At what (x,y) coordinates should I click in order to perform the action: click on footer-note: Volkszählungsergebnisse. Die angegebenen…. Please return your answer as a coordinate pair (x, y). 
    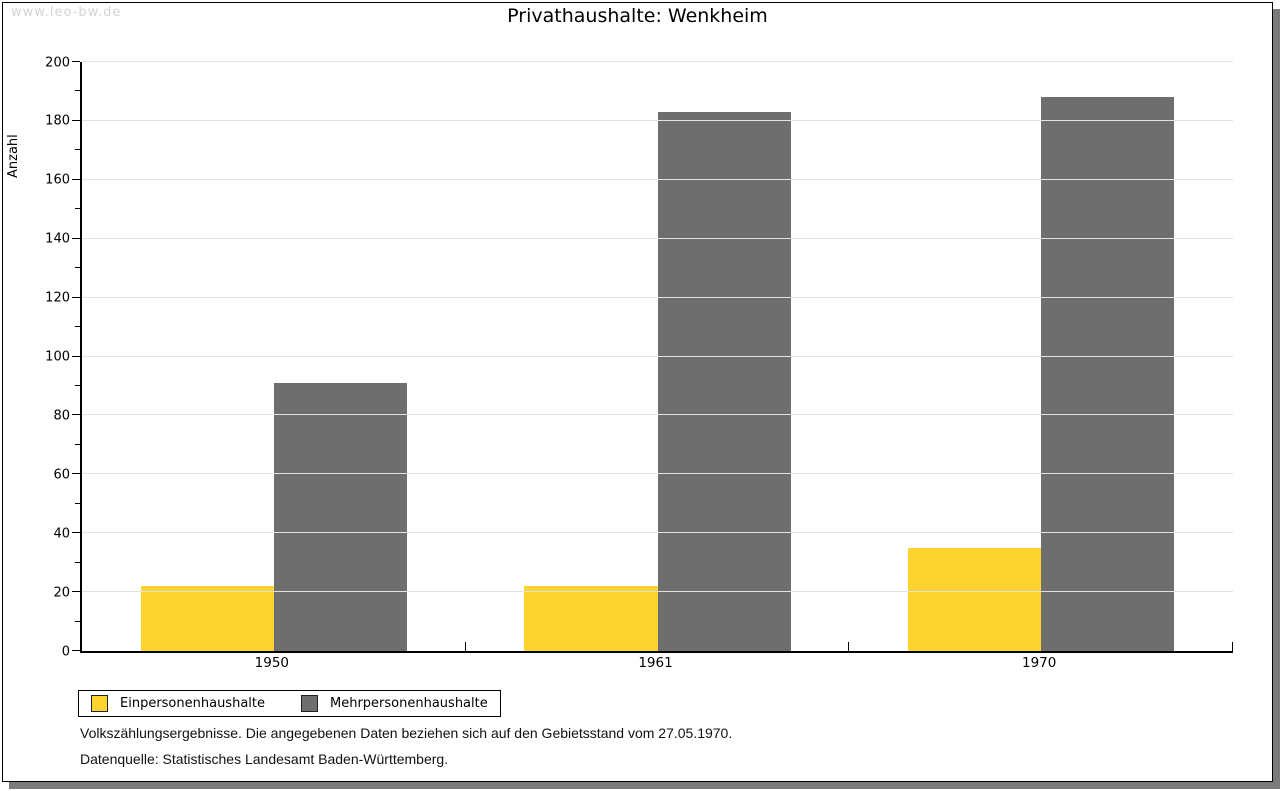
    Looking at the image, I should click on (406, 733).